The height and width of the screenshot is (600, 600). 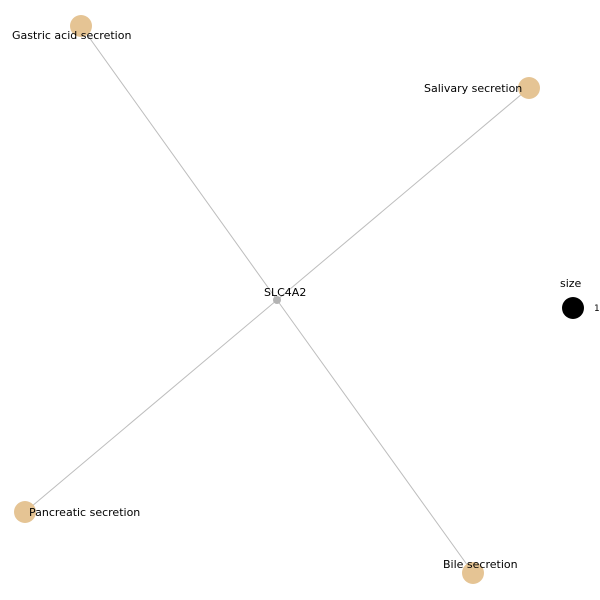 I want to click on pathway-label-bile: Bile secretion, so click(x=480, y=564).